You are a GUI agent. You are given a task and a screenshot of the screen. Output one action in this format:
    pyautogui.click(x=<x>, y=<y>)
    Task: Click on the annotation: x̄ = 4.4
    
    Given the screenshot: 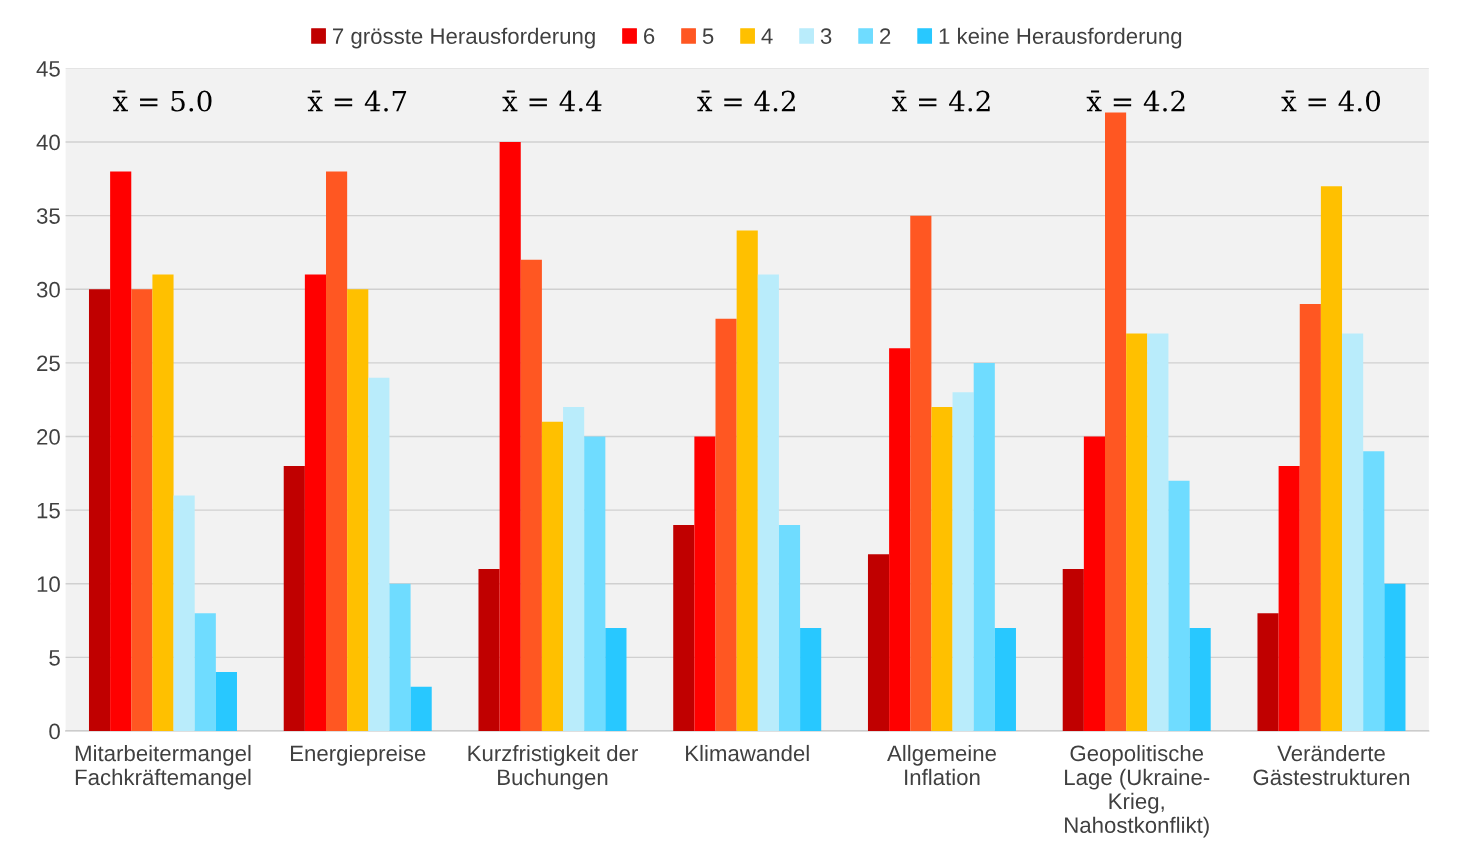 What is the action you would take?
    pyautogui.click(x=552, y=101)
    